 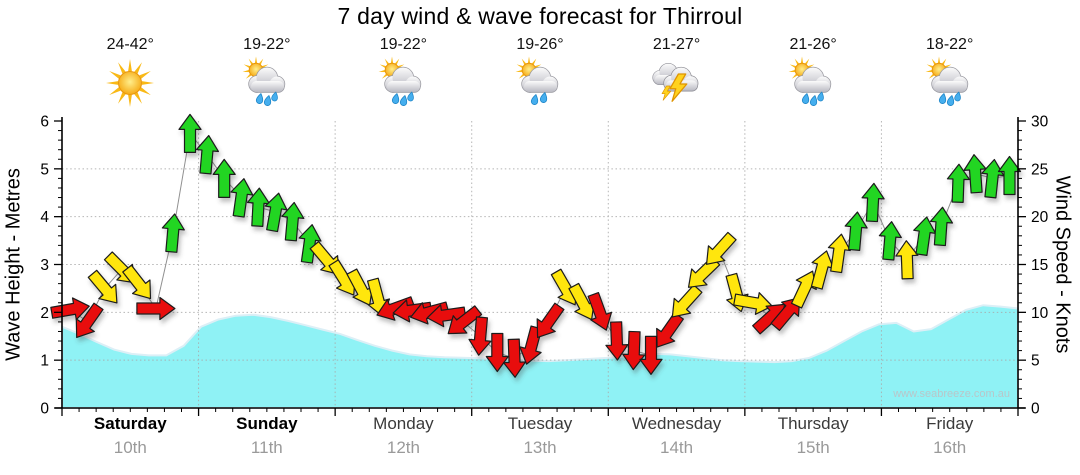 I want to click on day-name-label: Sunday, so click(x=267, y=423).